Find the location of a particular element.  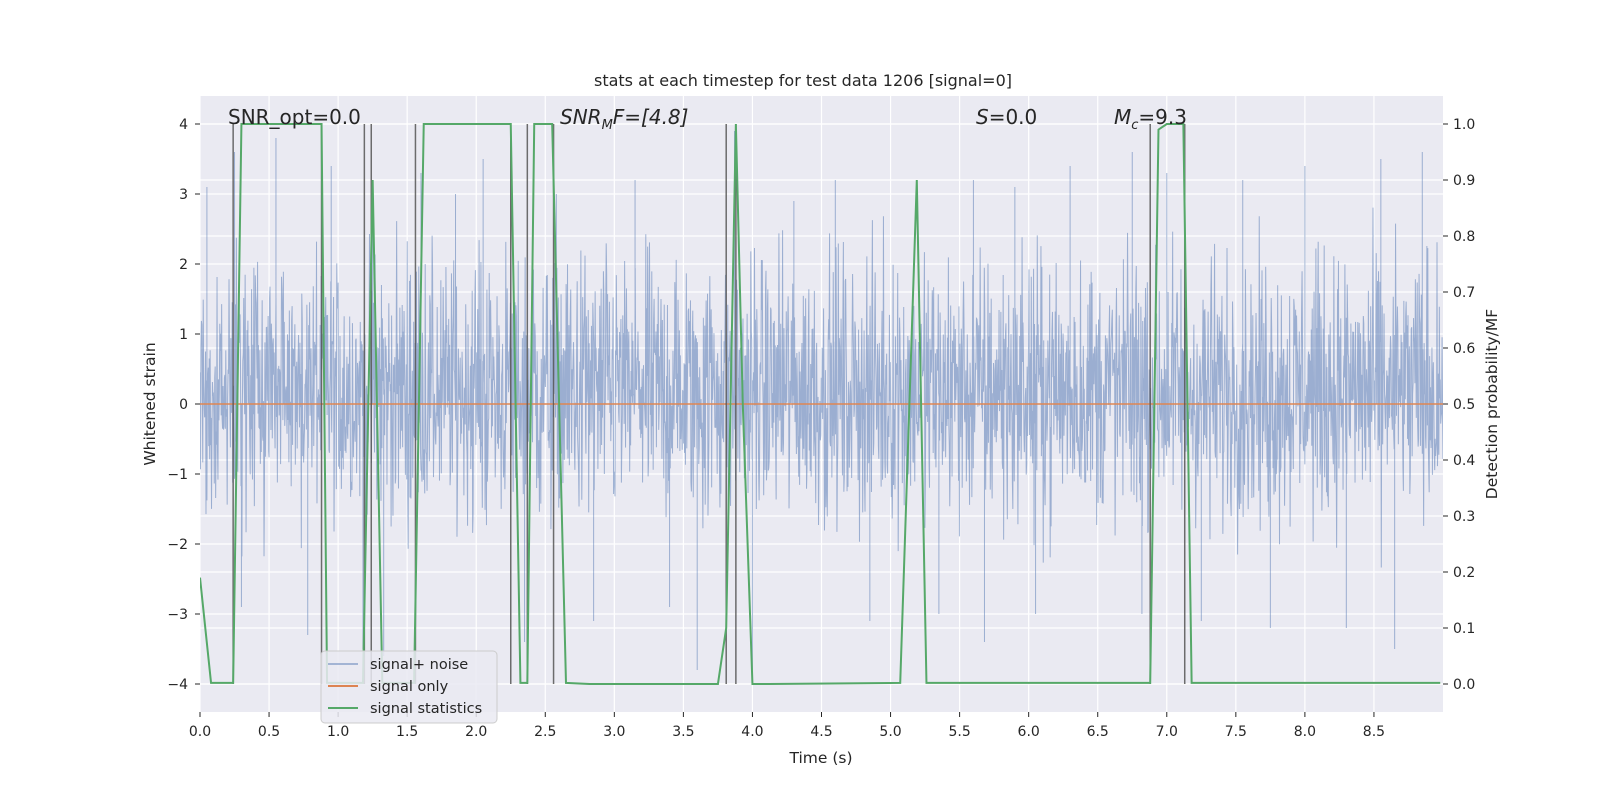

y-left-tick-label-3: 1 is located at coordinates (183, 335).